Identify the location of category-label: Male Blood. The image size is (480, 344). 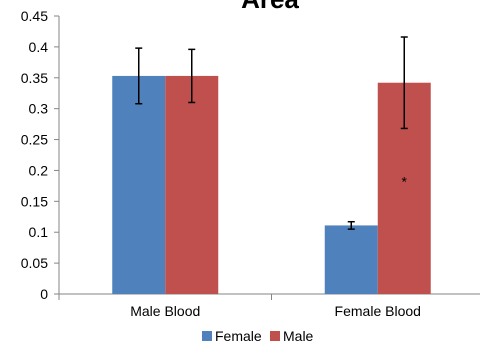
(165, 311).